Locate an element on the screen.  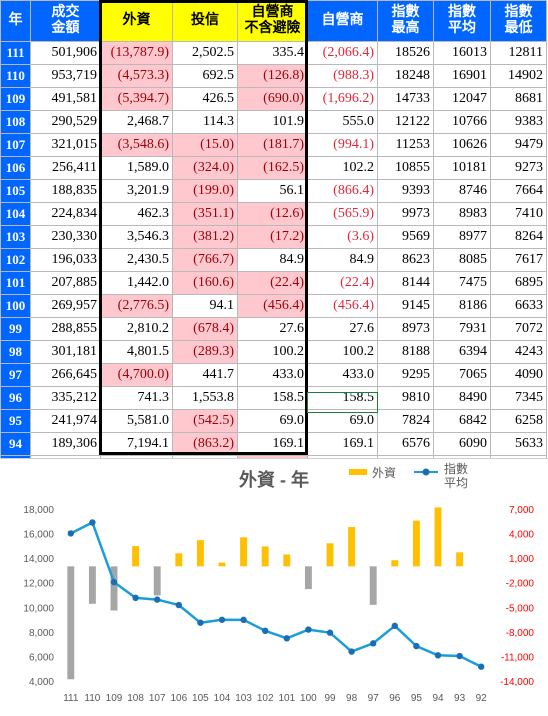
cell-year: 110 is located at coordinates (15, 76).